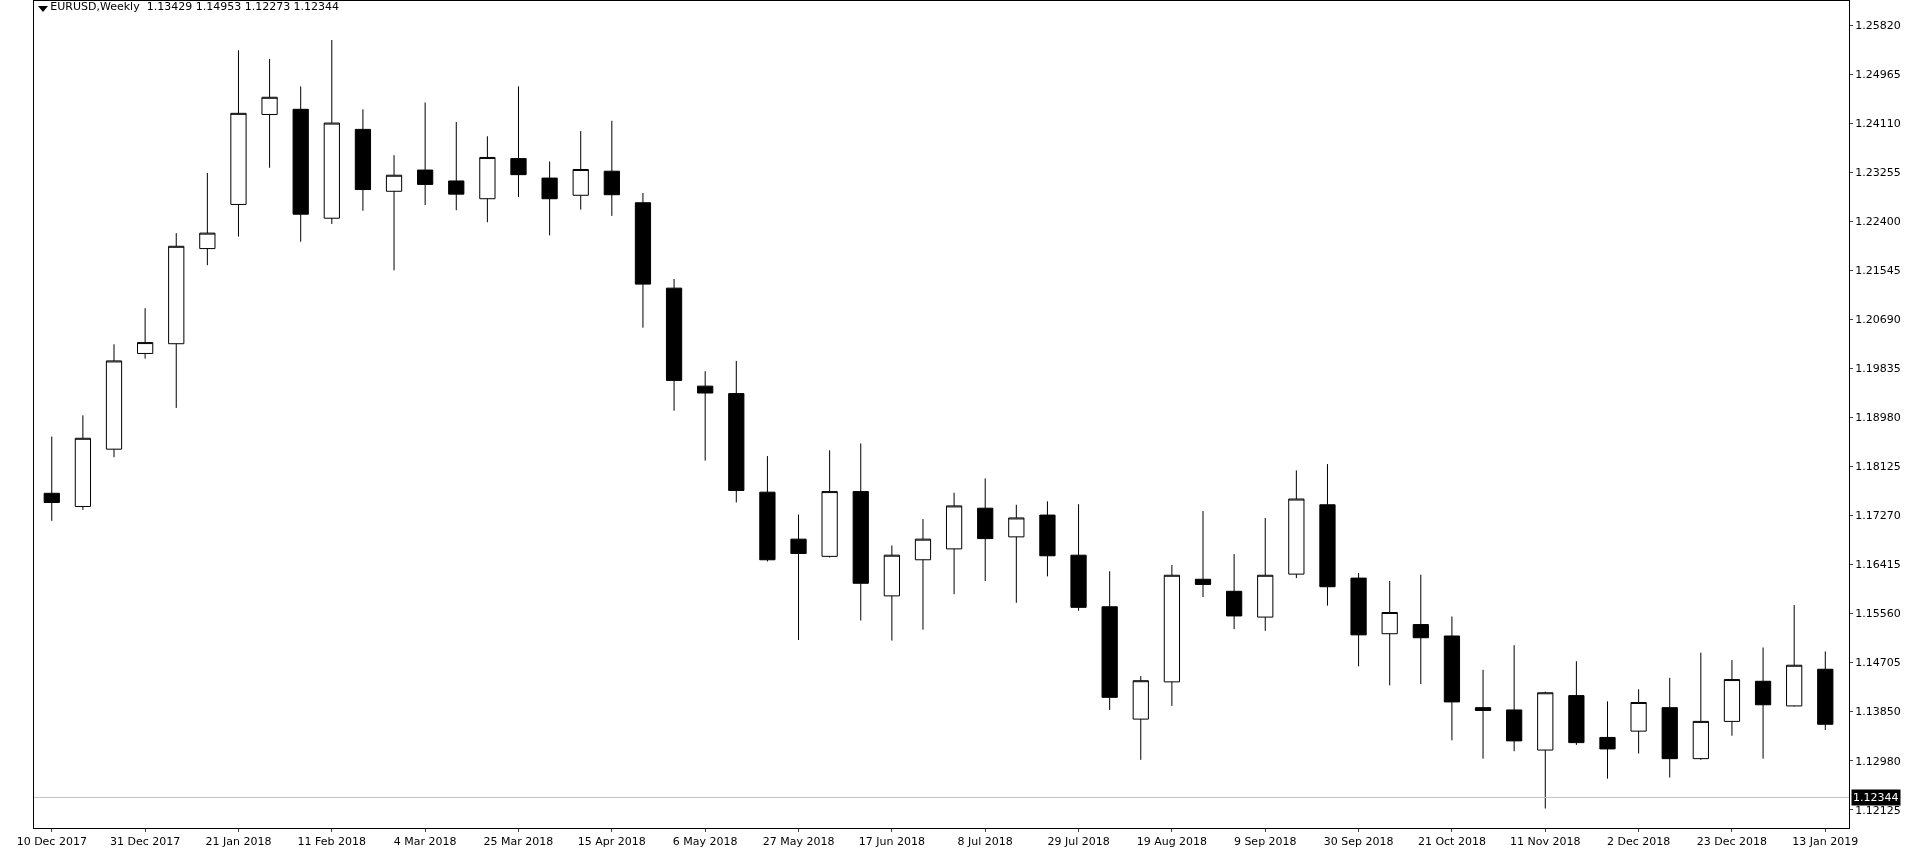 Image resolution: width=1915 pixels, height=855 pixels. What do you see at coordinates (705, 842) in the screenshot?
I see `x-tick-label: 6 May 2018` at bounding box center [705, 842].